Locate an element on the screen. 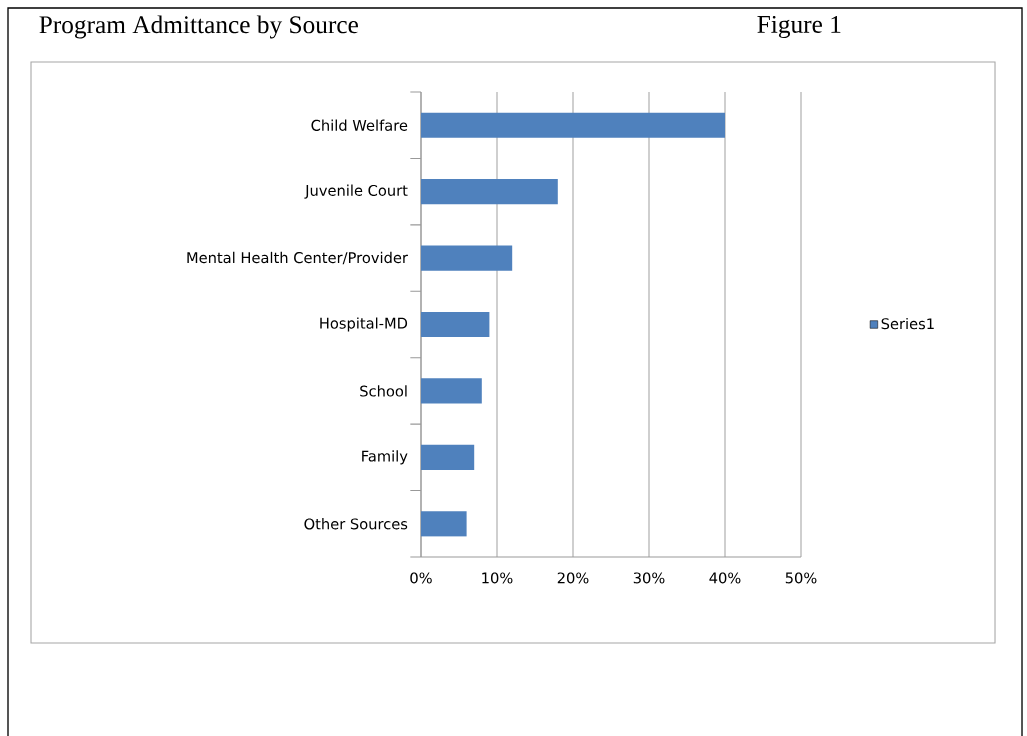 This screenshot has height=736, width=1027. caption: Figure 1 is located at coordinates (799, 27).